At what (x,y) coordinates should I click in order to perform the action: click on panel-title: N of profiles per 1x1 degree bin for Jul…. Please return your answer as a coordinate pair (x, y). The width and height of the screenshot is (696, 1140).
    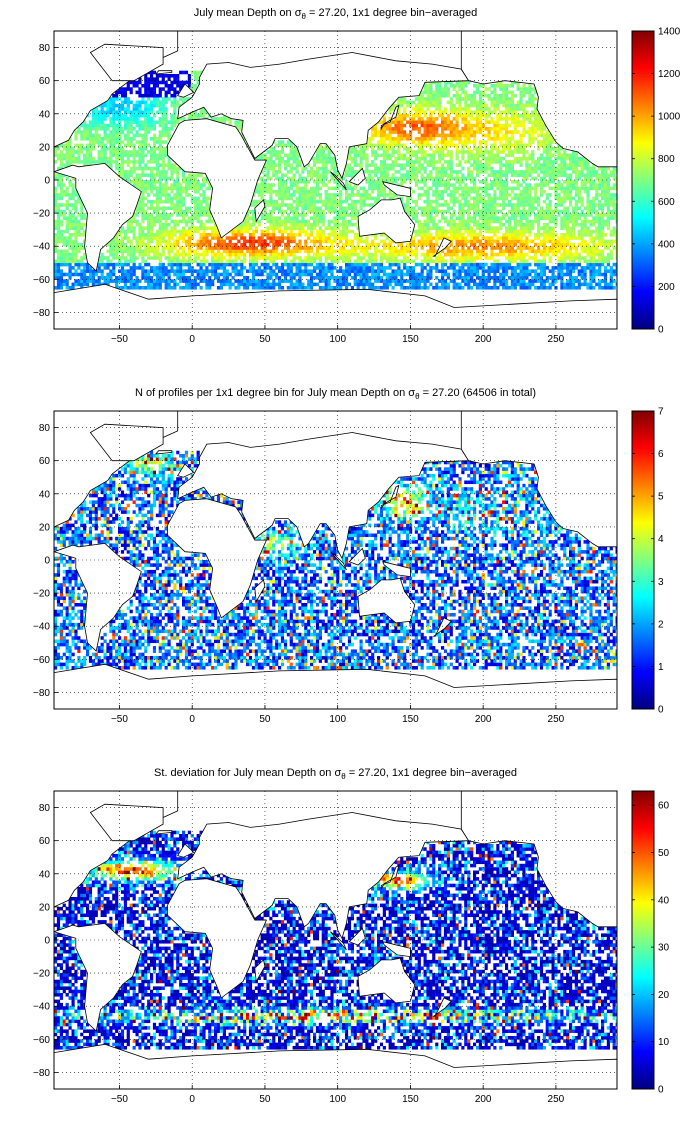
    Looking at the image, I should click on (335, 394).